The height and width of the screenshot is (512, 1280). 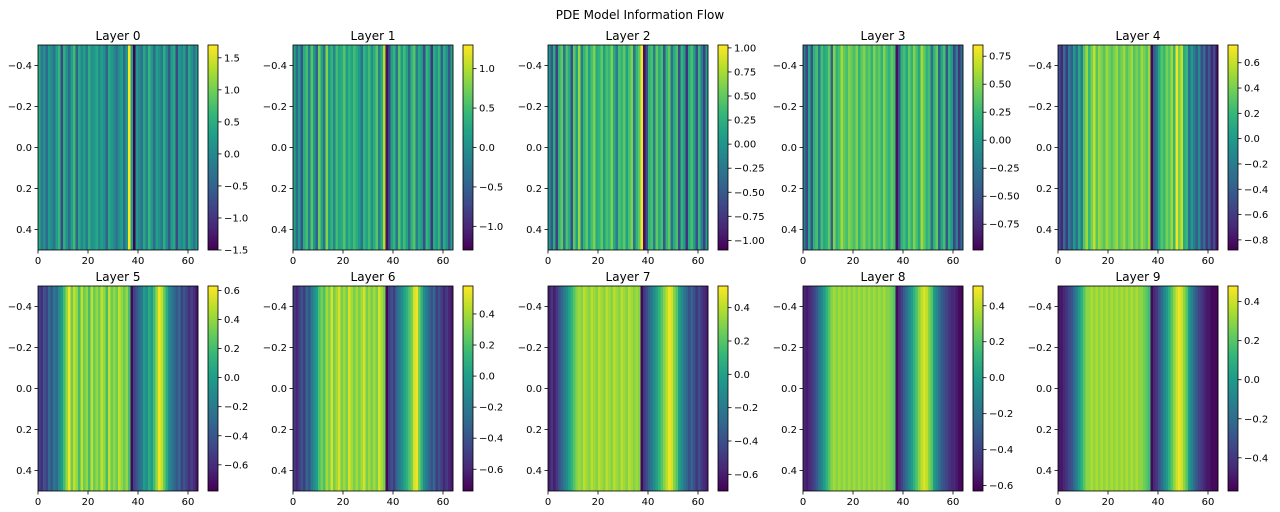 I want to click on colorbar-tick-label: 1.0, so click(x=232, y=90).